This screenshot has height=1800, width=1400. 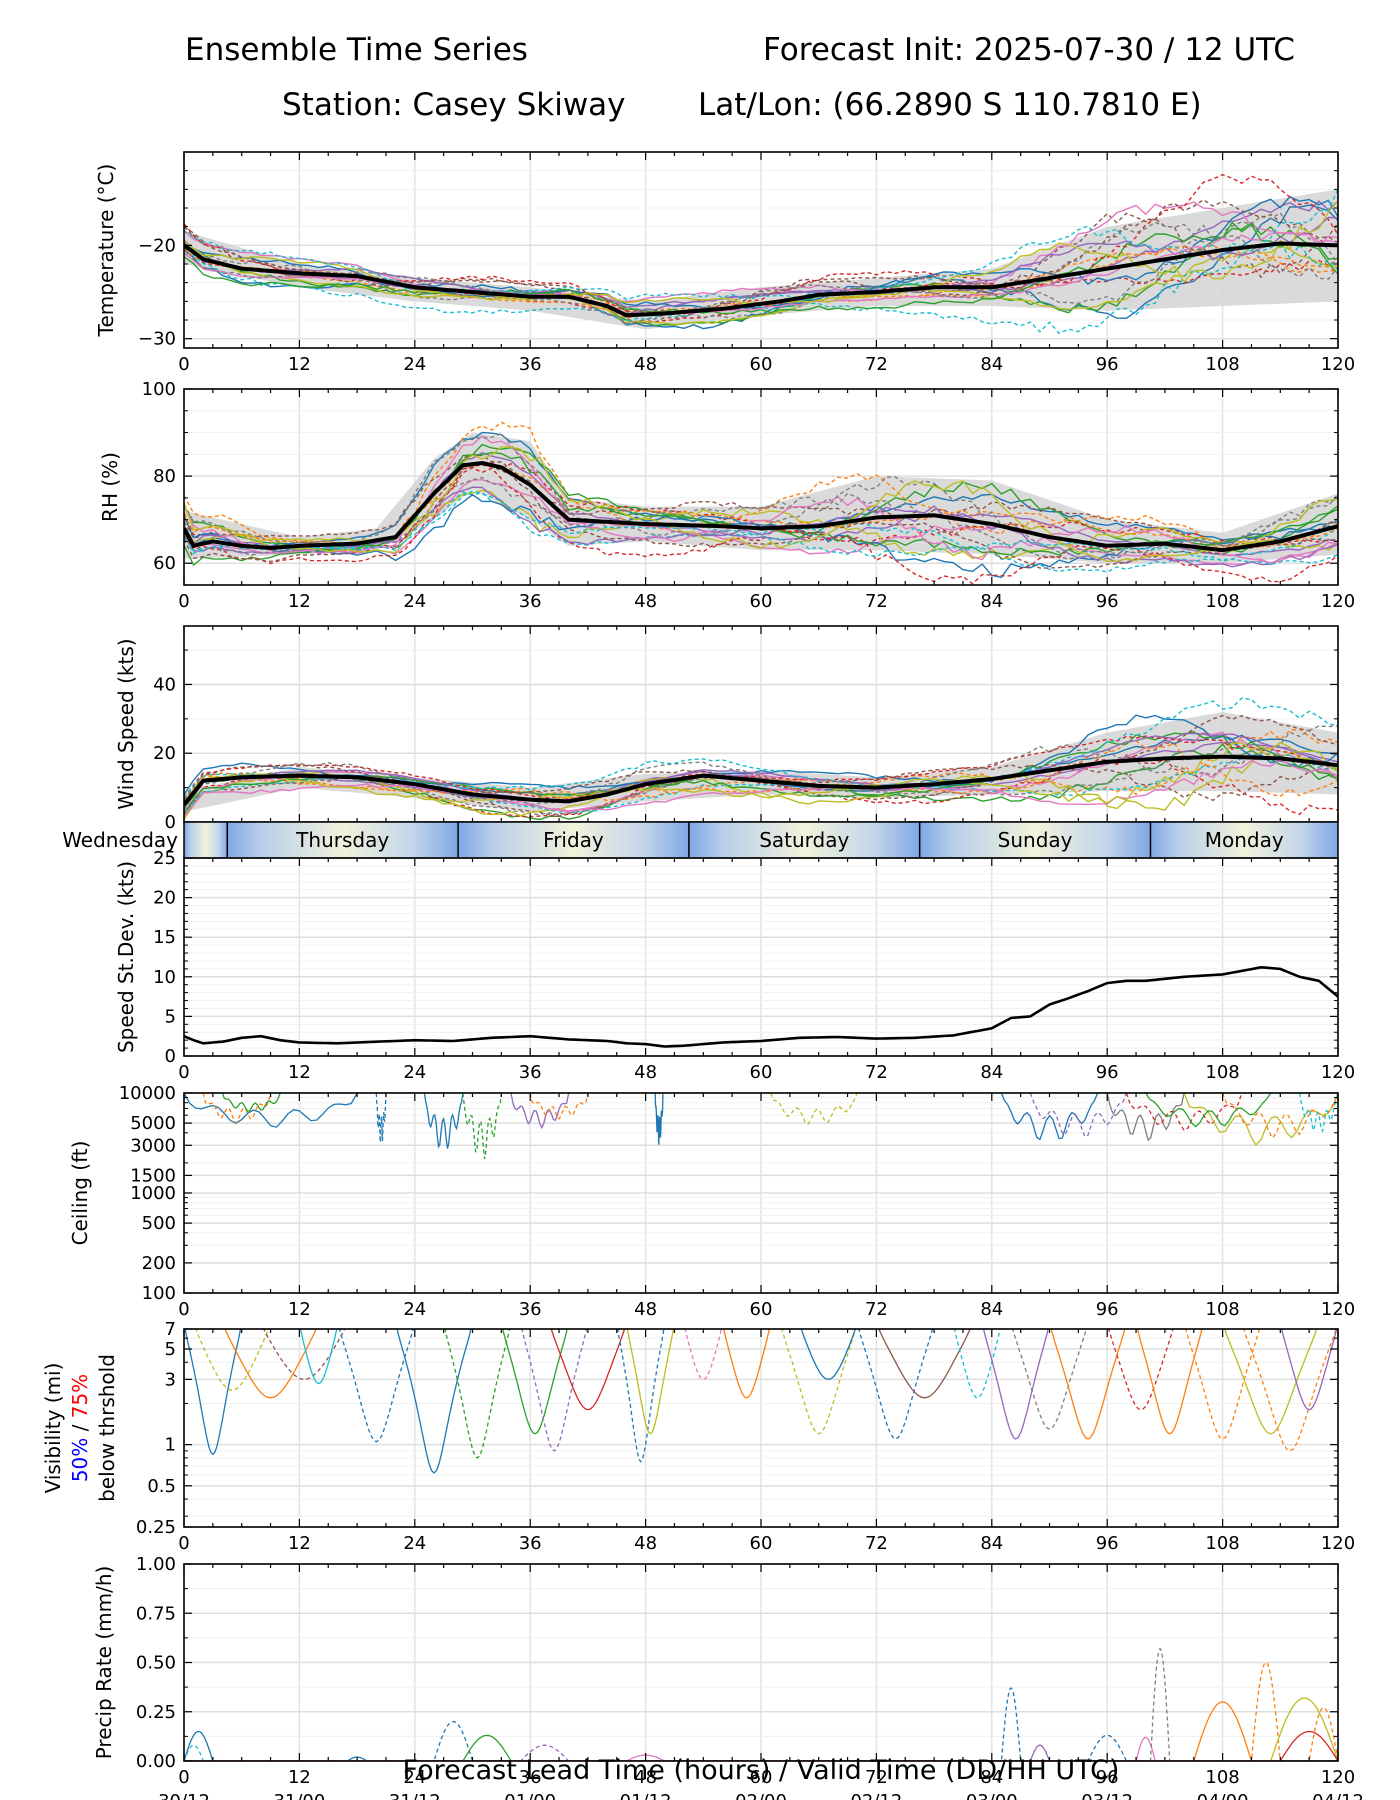 What do you see at coordinates (156, 1761) in the screenshot?
I see `y-tick-label: 0.00` at bounding box center [156, 1761].